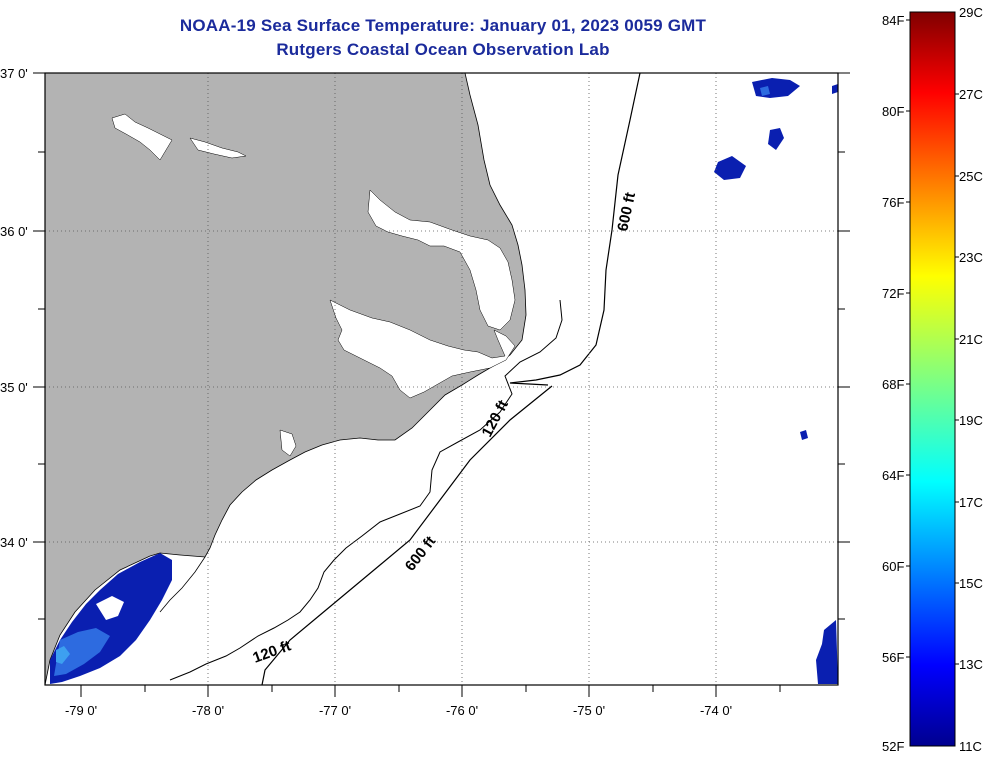 The image size is (992, 761). I want to click on colorbar-celsius-label: 19C, so click(971, 420).